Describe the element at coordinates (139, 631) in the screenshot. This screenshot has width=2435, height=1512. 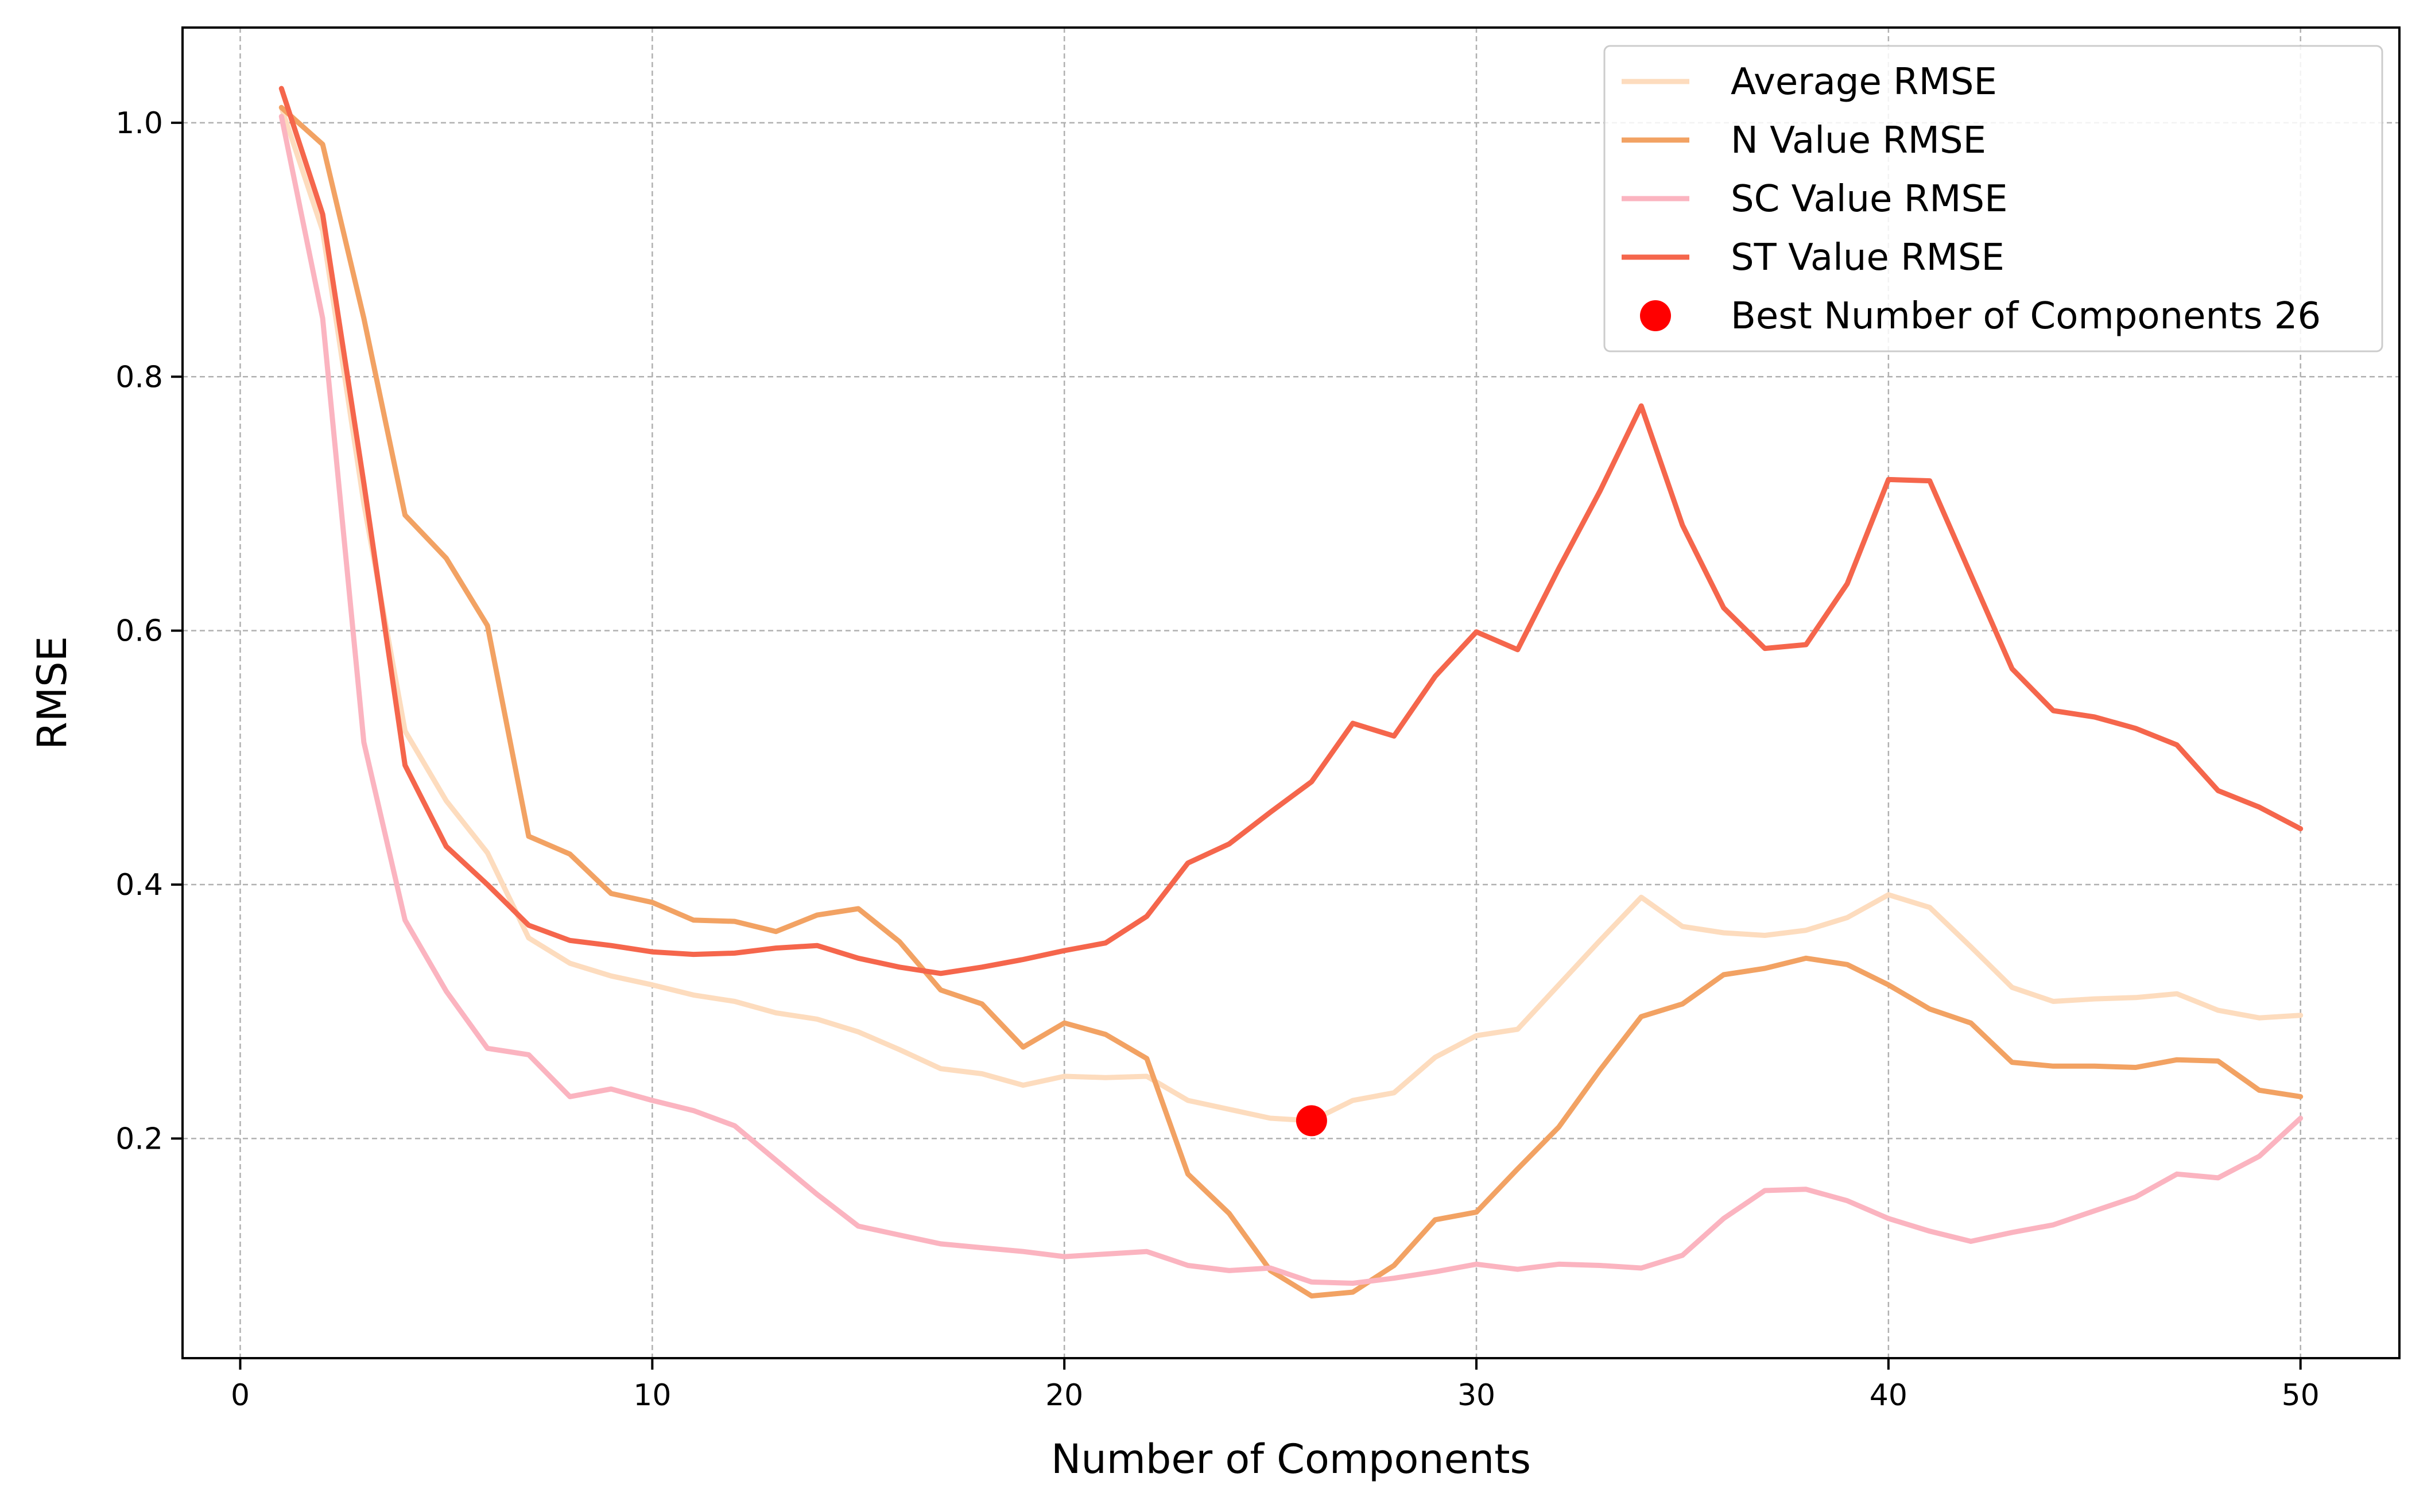
I see `y-tick-label: 0.6` at that location.